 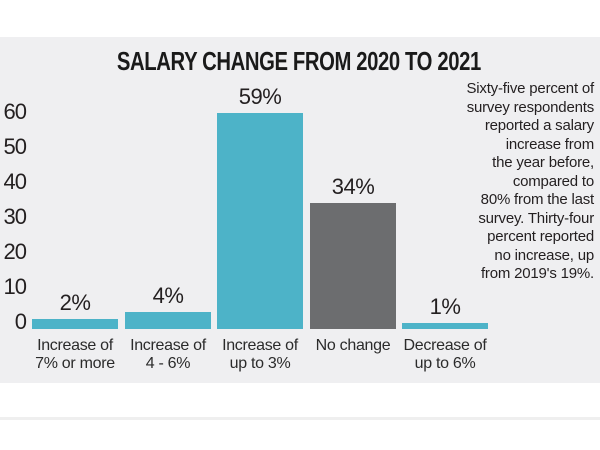 I want to click on bar-value-label: 4%, so click(x=168, y=295).